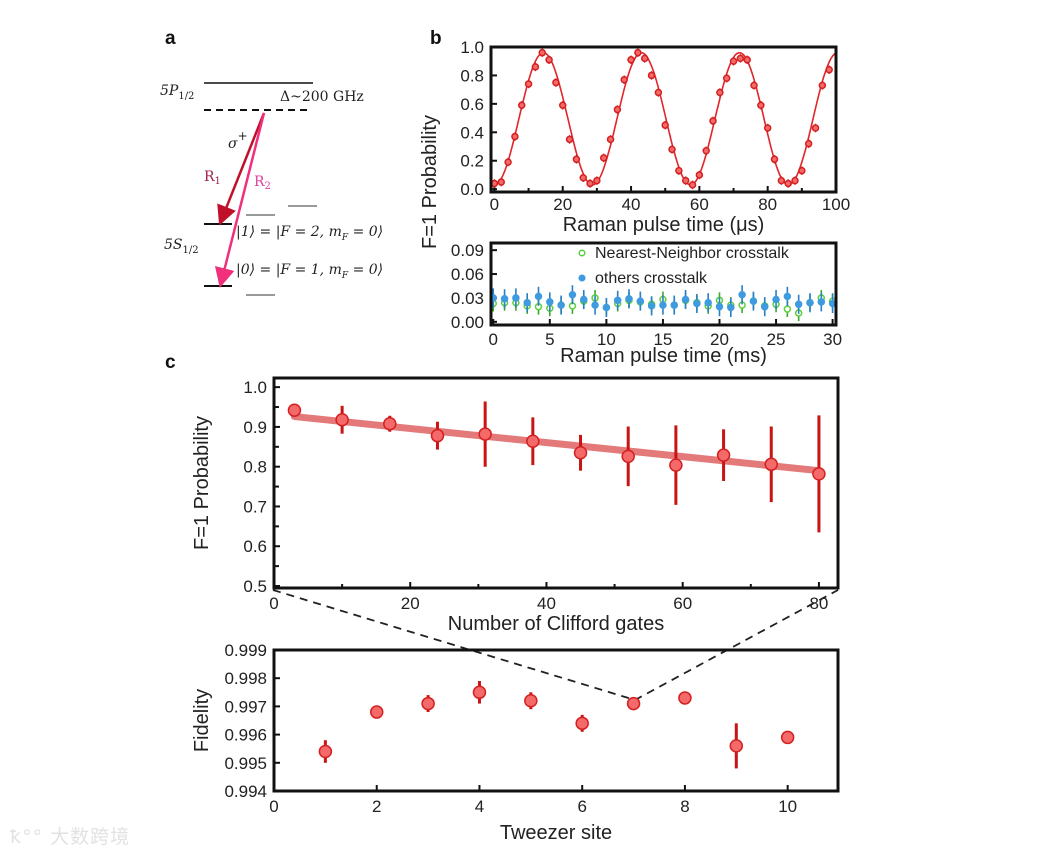 This screenshot has height=855, width=1063. What do you see at coordinates (682, 603) in the screenshot?
I see `x-tick-label: 60` at bounding box center [682, 603].